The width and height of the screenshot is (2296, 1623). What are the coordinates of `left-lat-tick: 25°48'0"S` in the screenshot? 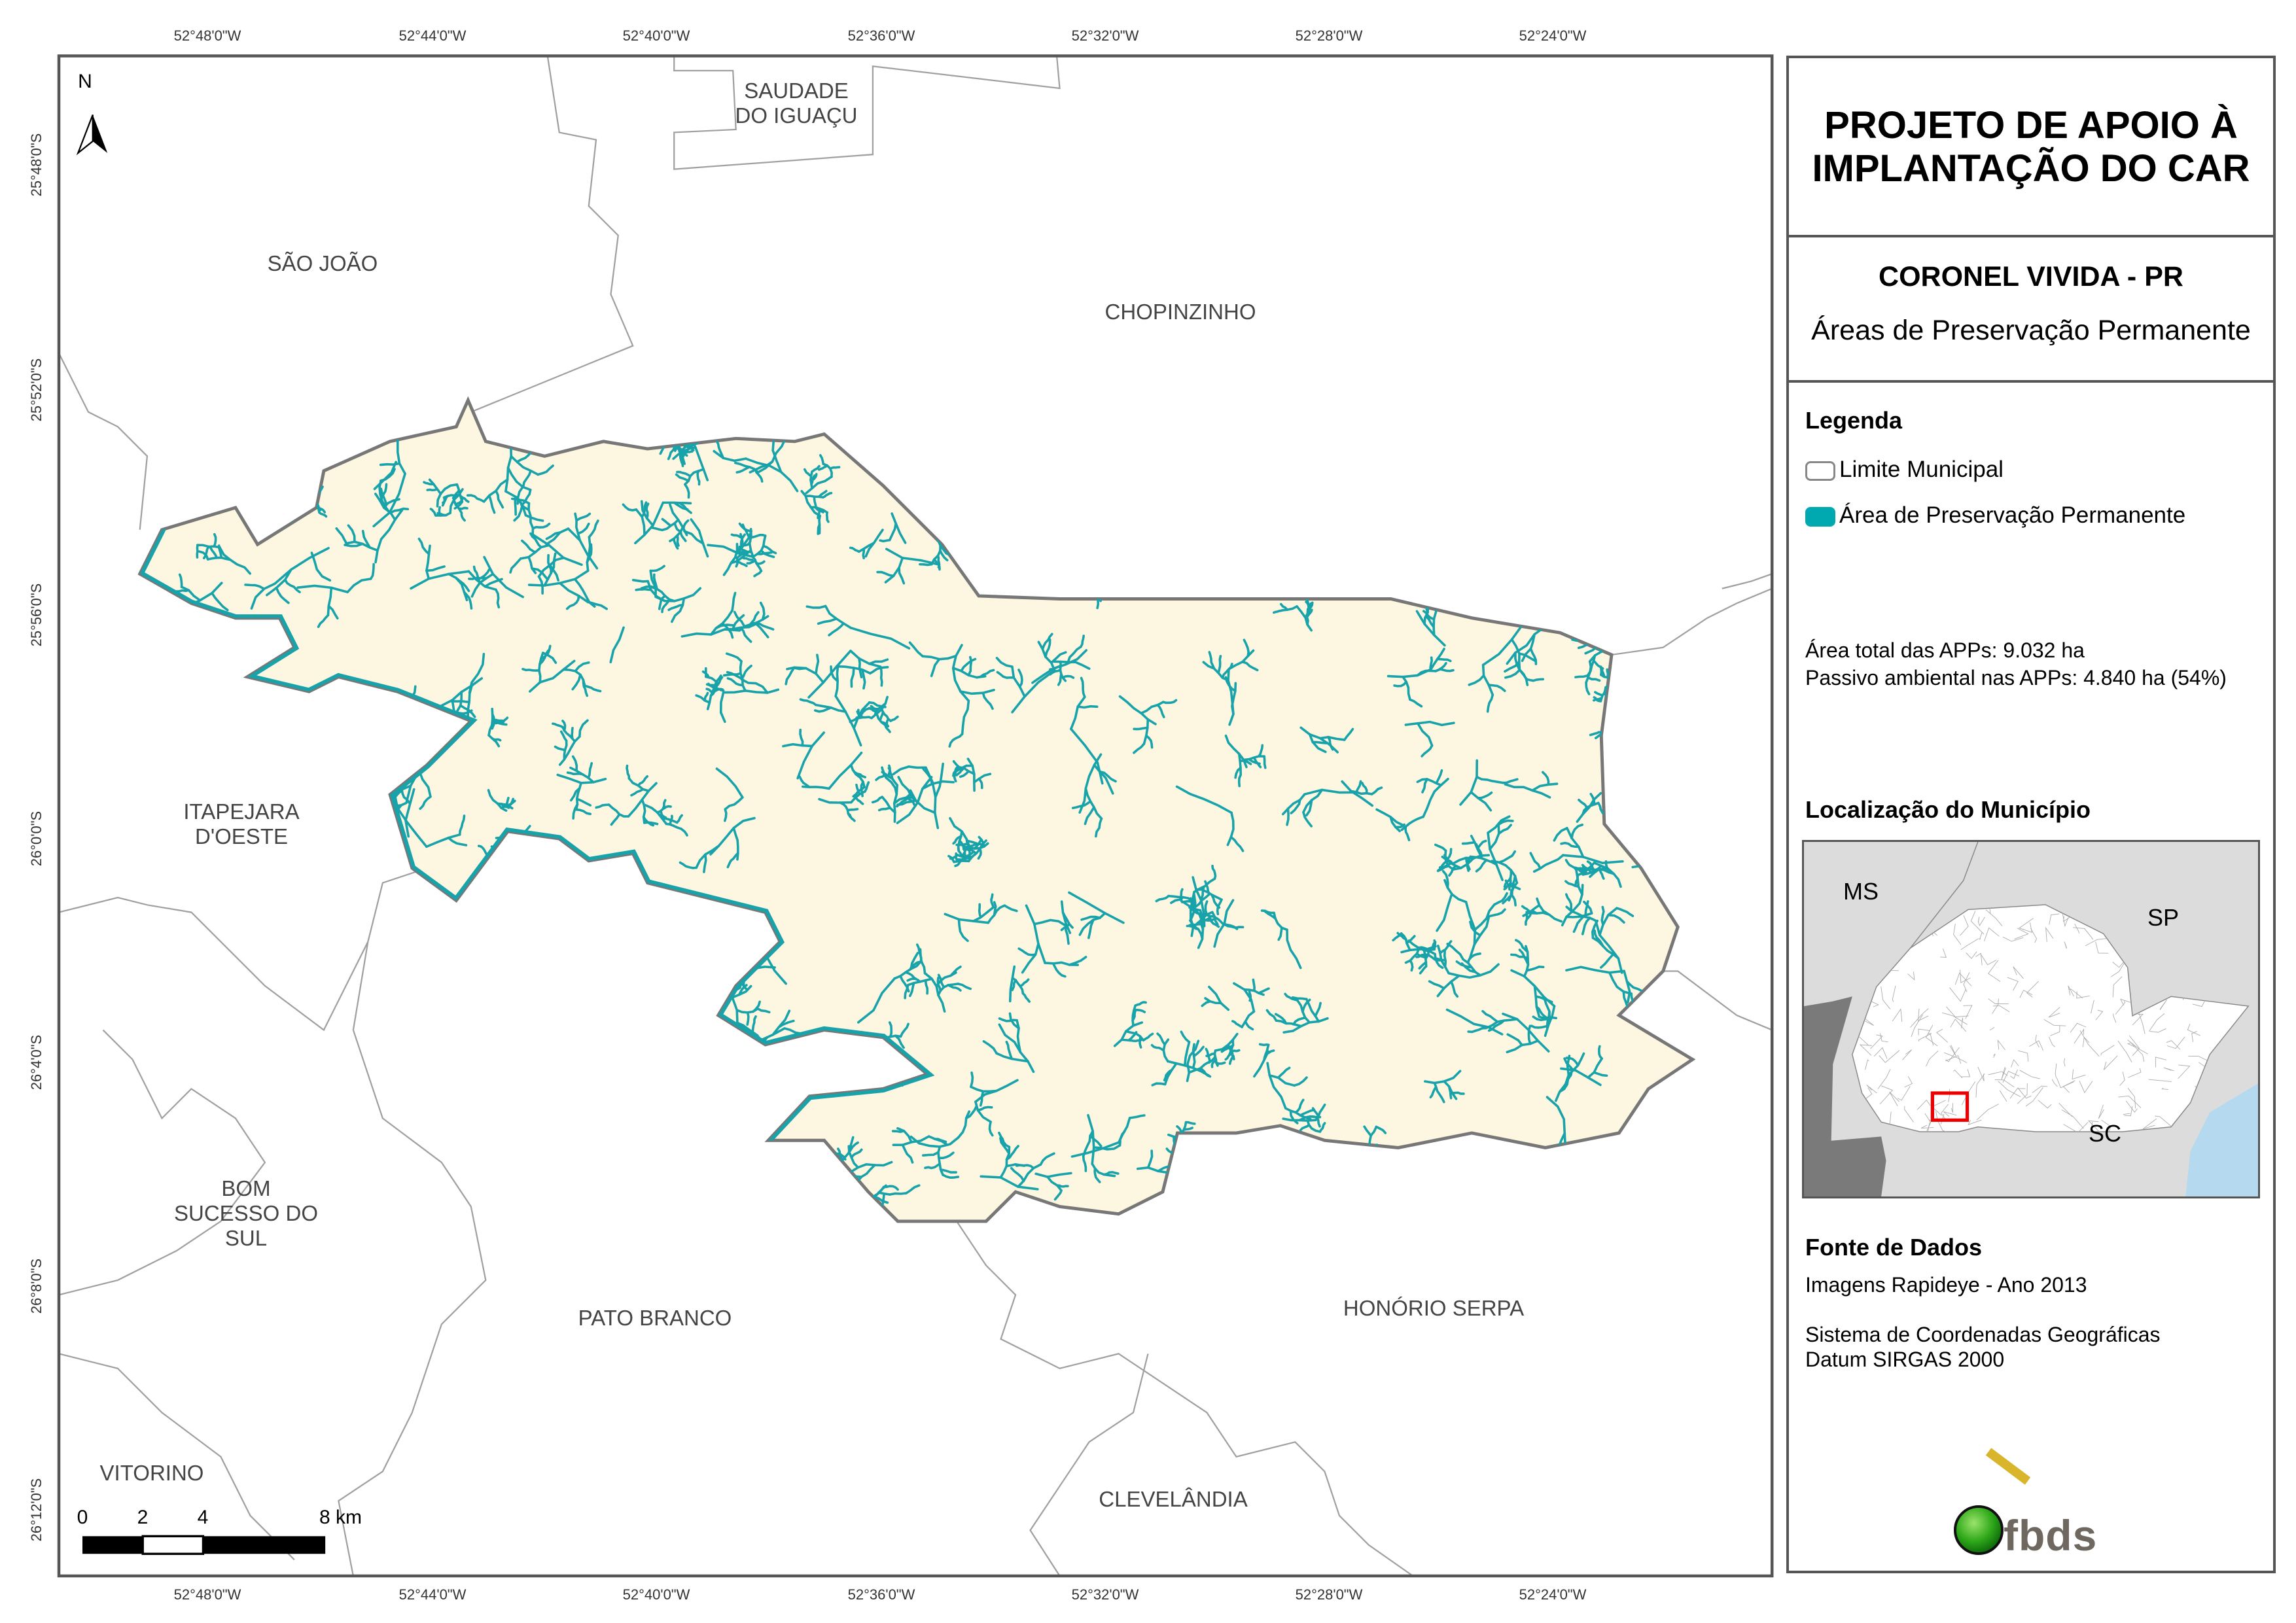 It's located at (36, 165).